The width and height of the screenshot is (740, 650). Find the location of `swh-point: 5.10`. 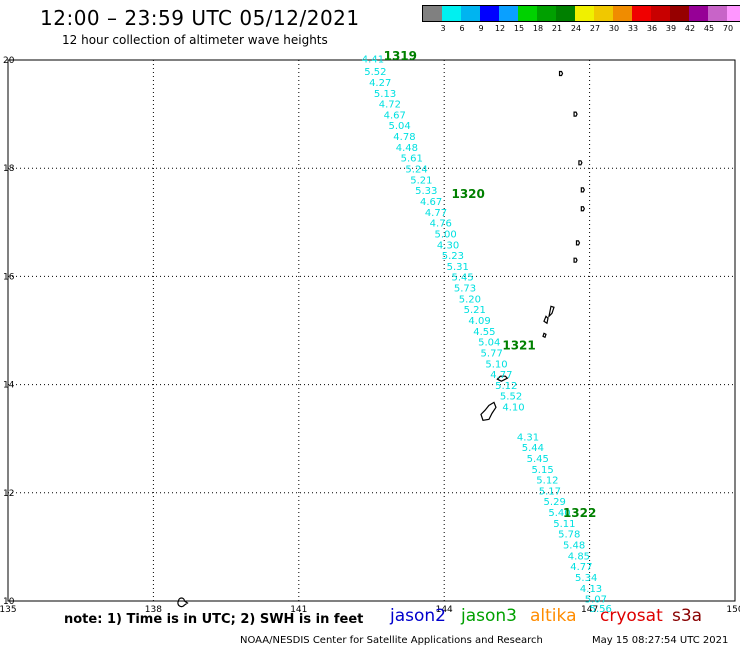

swh-point: 5.10 is located at coordinates (496, 364).